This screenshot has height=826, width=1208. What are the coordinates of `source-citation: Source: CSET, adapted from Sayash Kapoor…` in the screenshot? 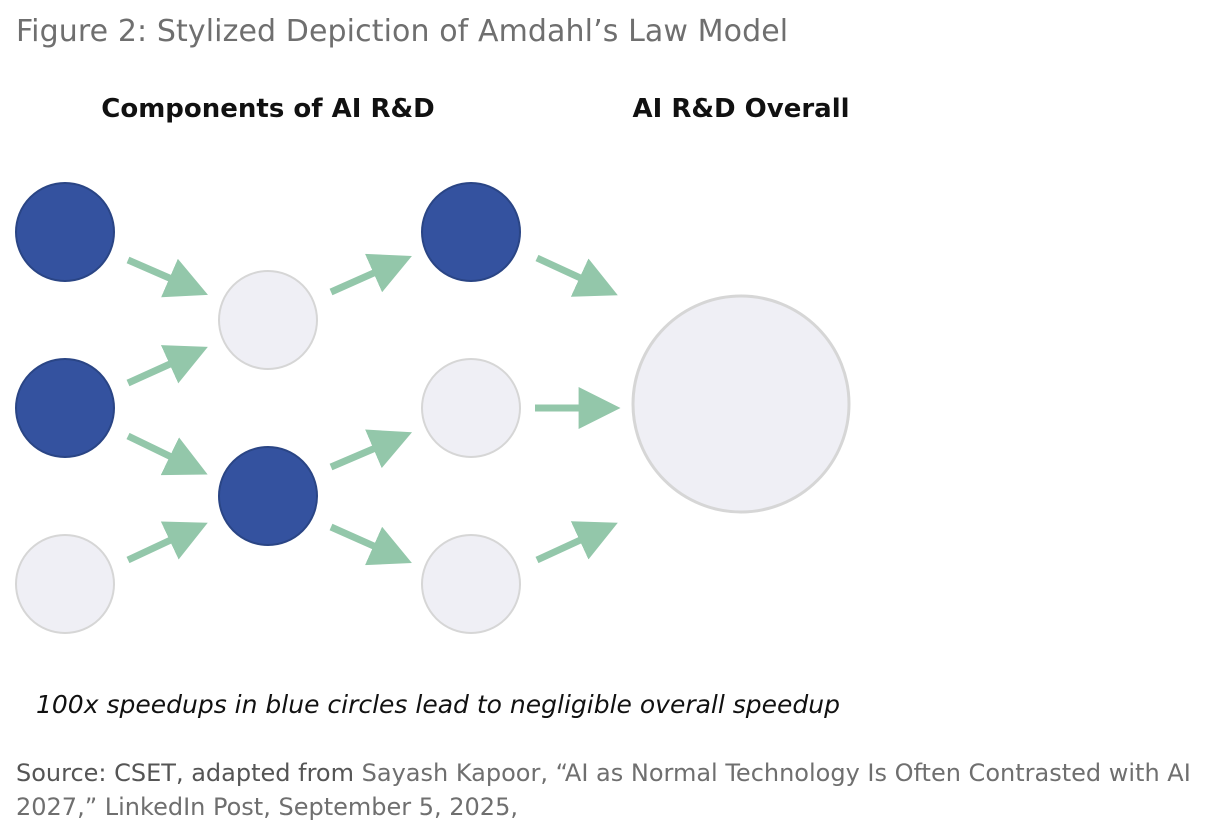 It's located at (608, 790).